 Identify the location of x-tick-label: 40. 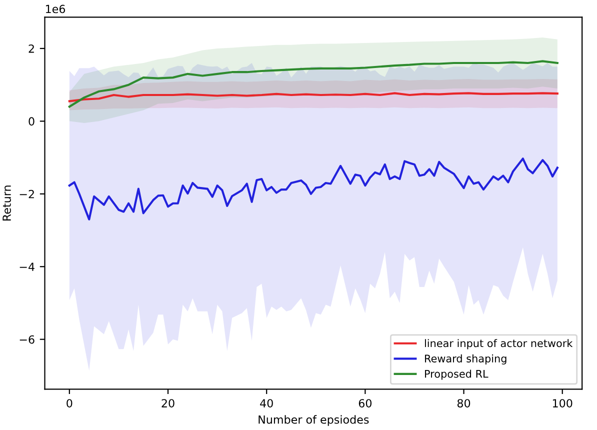
(266, 403).